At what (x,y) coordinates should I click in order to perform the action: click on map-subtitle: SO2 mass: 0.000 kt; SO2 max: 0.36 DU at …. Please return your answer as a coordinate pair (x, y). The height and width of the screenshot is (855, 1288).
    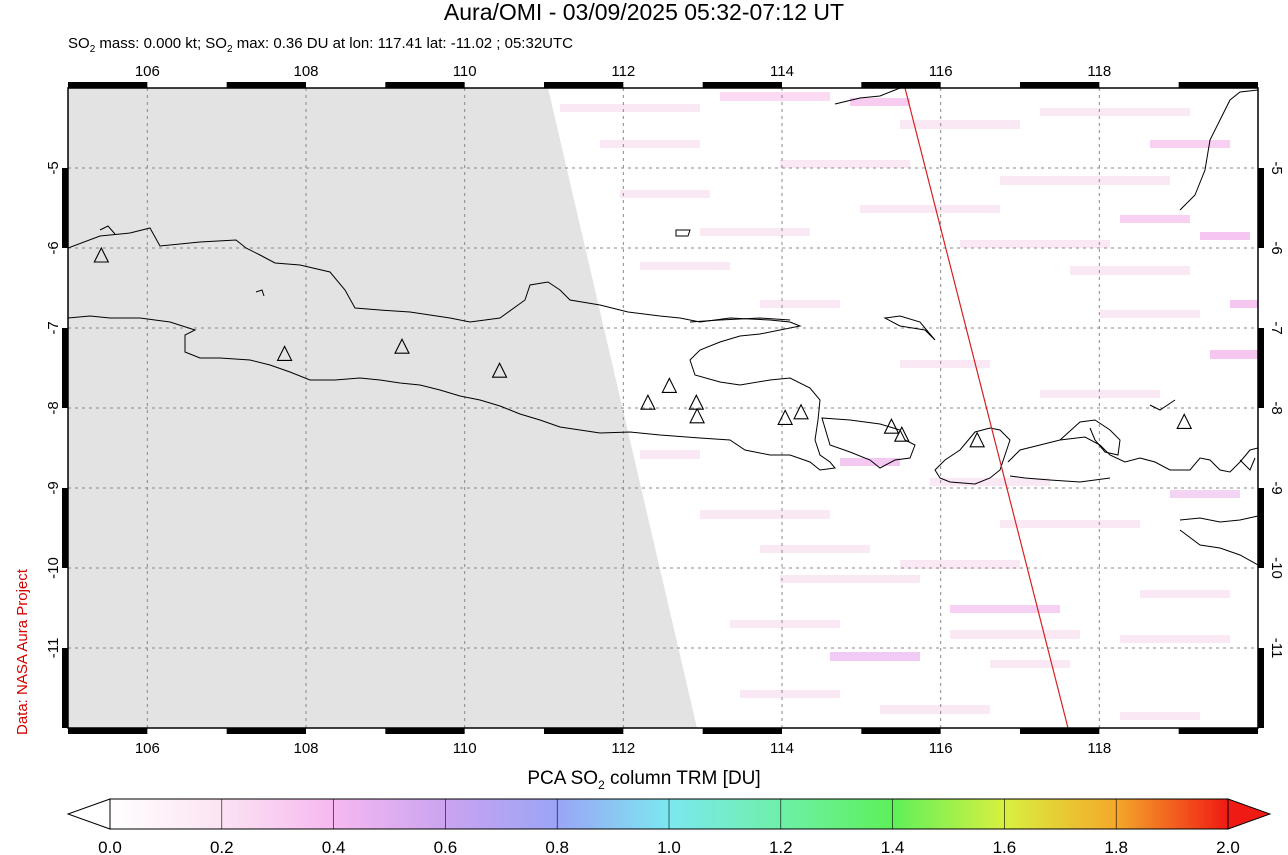
    Looking at the image, I should click on (320, 45).